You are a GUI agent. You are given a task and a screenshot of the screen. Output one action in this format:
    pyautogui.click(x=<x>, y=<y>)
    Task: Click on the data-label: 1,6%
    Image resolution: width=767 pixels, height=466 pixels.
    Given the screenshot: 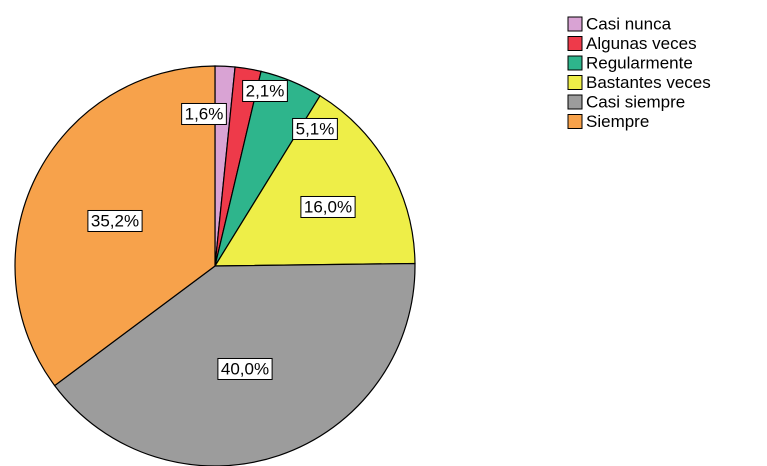 What is the action you would take?
    pyautogui.click(x=204, y=113)
    